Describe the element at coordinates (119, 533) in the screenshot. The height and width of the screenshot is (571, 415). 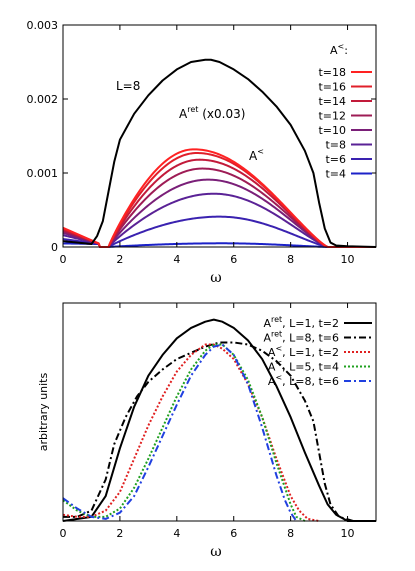
I see `bottom-x-tick-label: 2` at that location.